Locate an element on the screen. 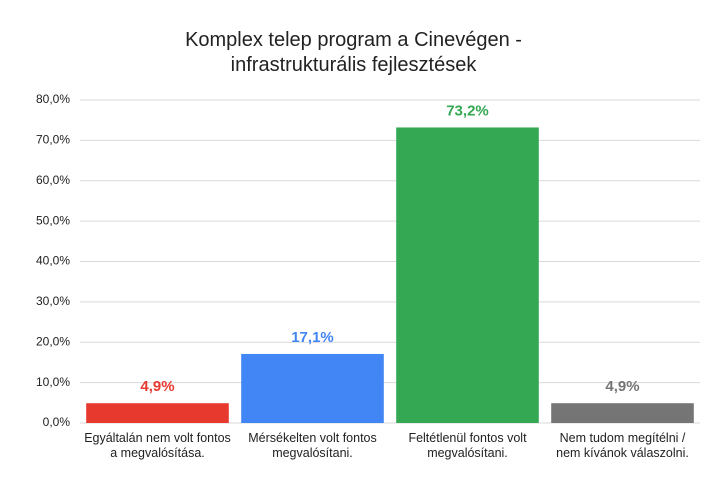 This screenshot has width=707, height=489. x-tick-label: Feltétlenül fontos volt megvalósítani. is located at coordinates (467, 445).